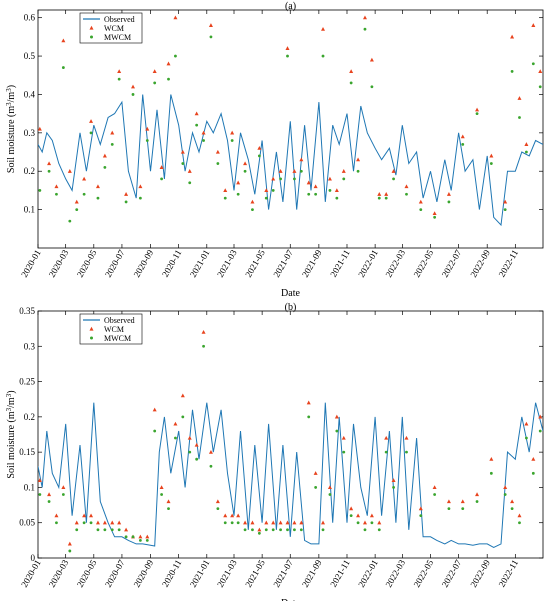 The height and width of the screenshot is (601, 550). I want to click on y-tick-label: 0.2, so click(29, 417).